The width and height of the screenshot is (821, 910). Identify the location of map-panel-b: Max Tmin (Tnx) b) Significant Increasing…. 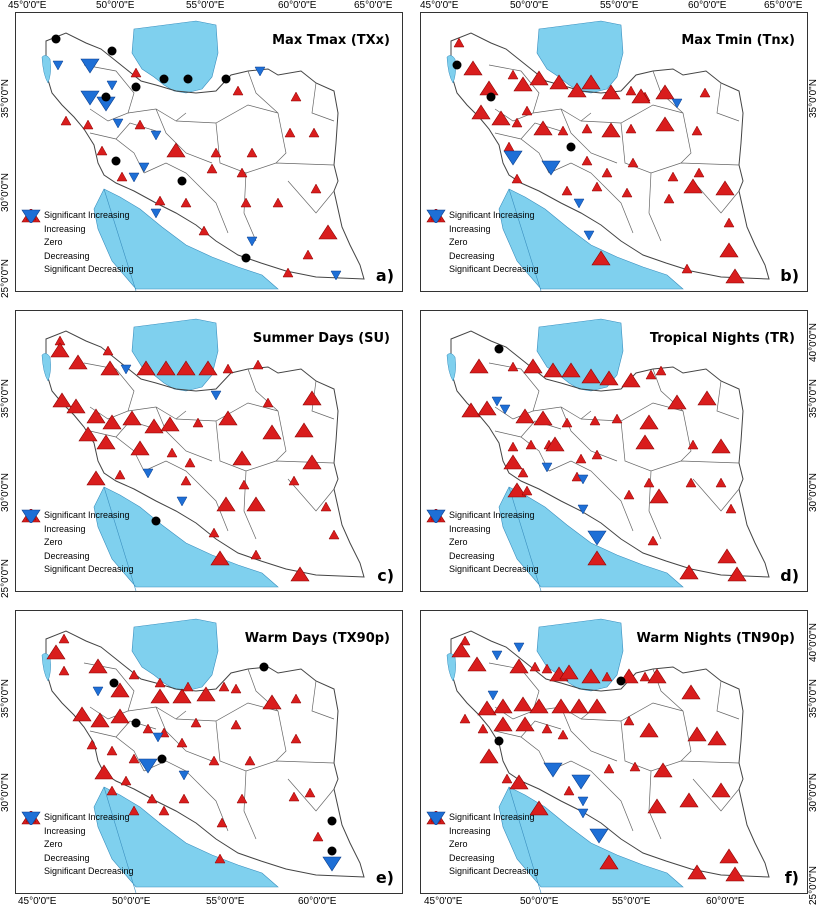
(614, 152).